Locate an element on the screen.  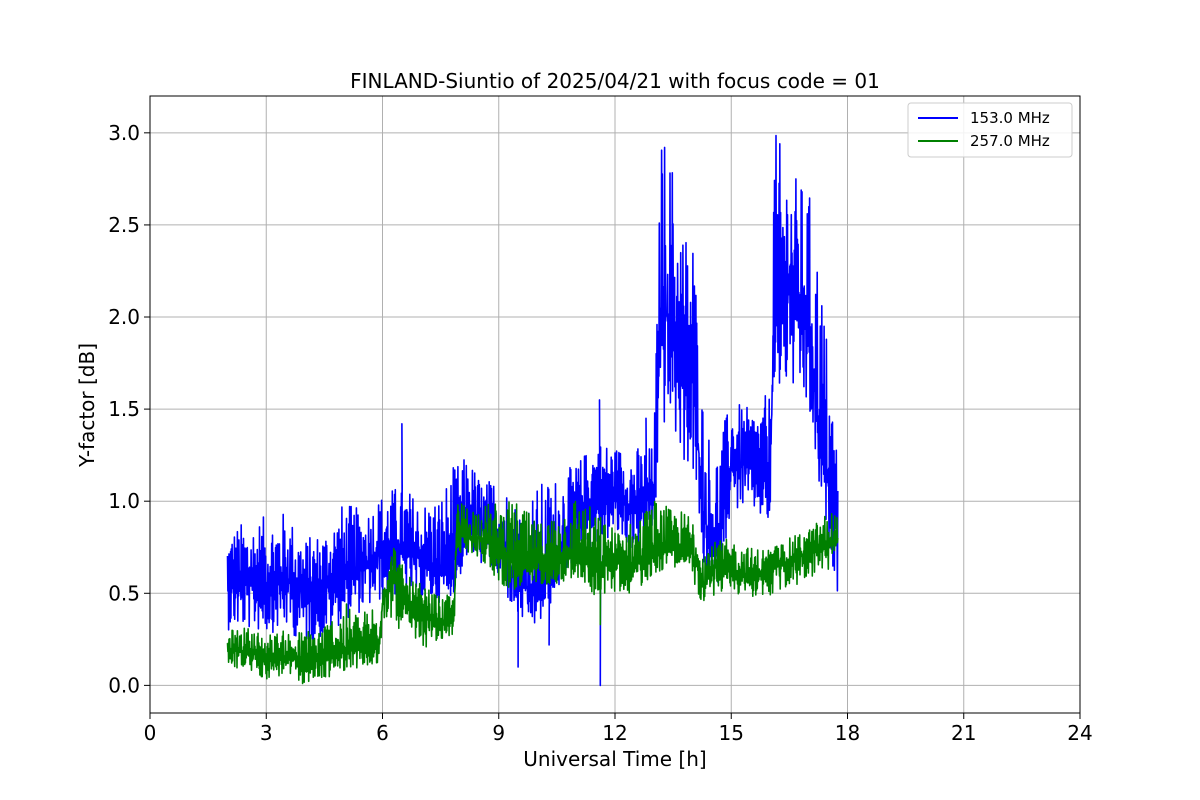
x-tick-label: 0 is located at coordinates (150, 733).